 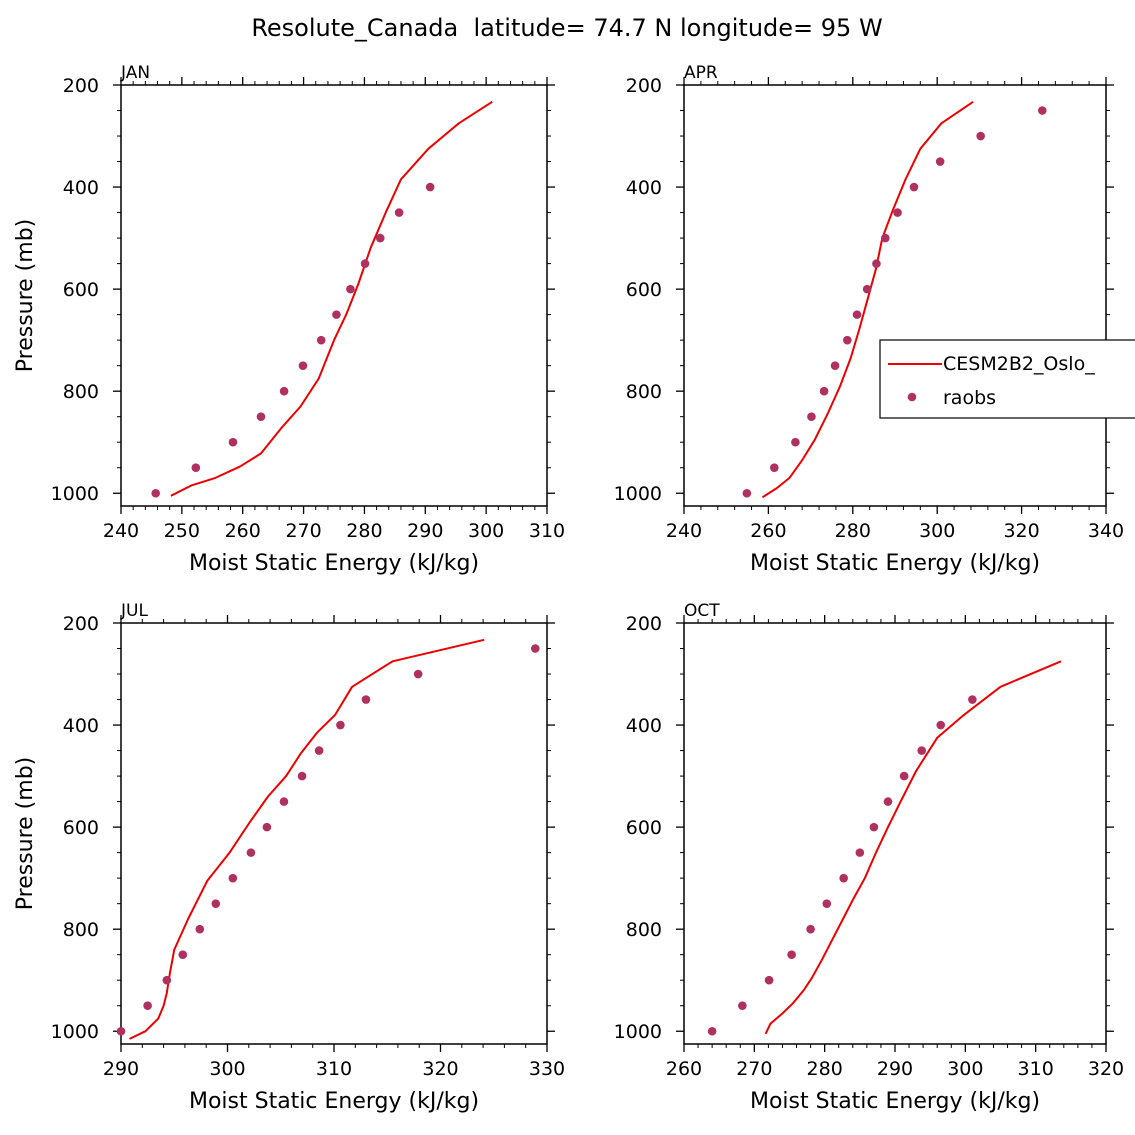 I want to click on legend-obs-marker, so click(x=912, y=397).